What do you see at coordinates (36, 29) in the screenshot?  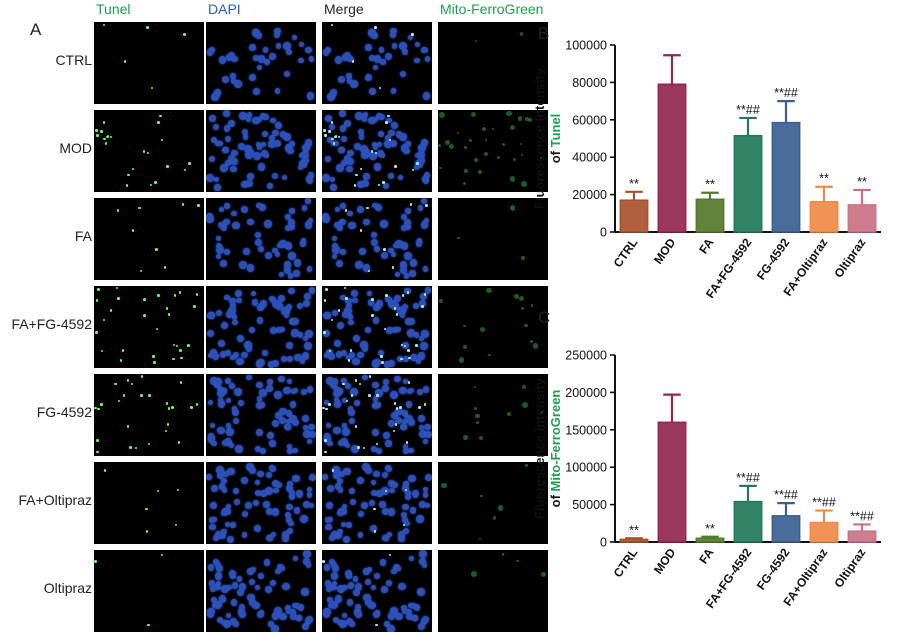 I see `panel-a-letter: A` at bounding box center [36, 29].